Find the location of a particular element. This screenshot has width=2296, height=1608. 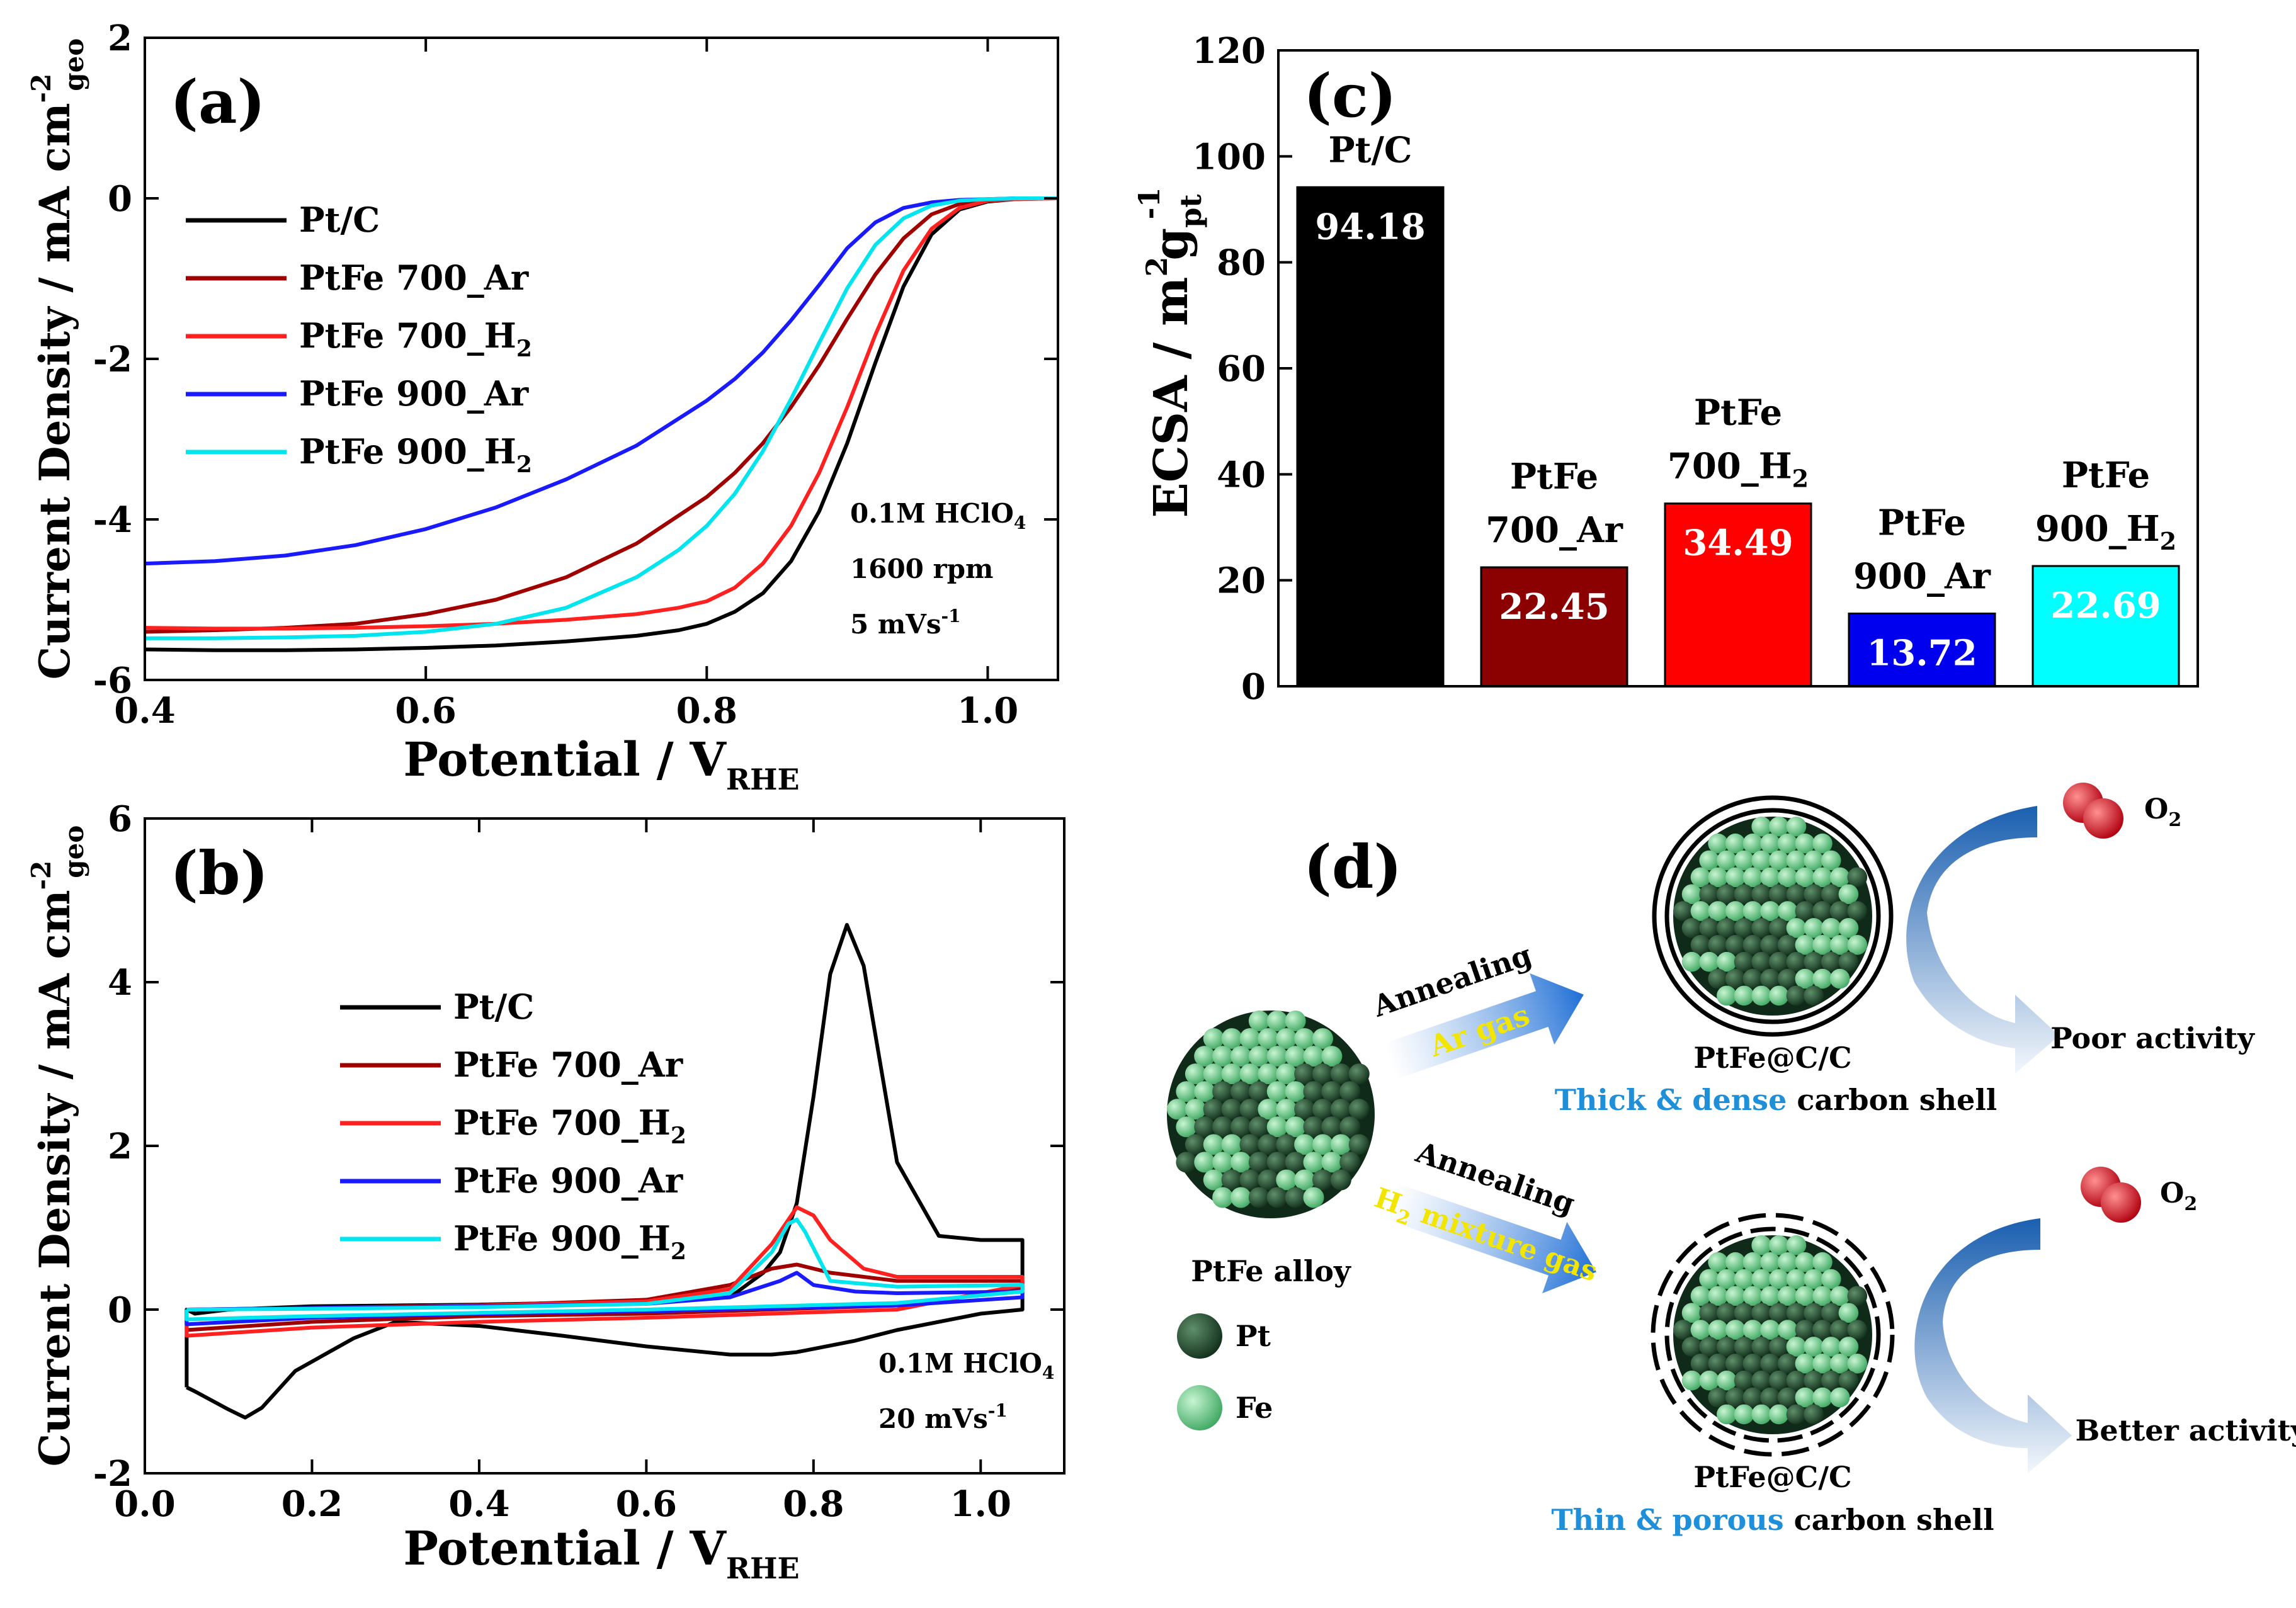

y-tick-label: 100 is located at coordinates (1229, 157).